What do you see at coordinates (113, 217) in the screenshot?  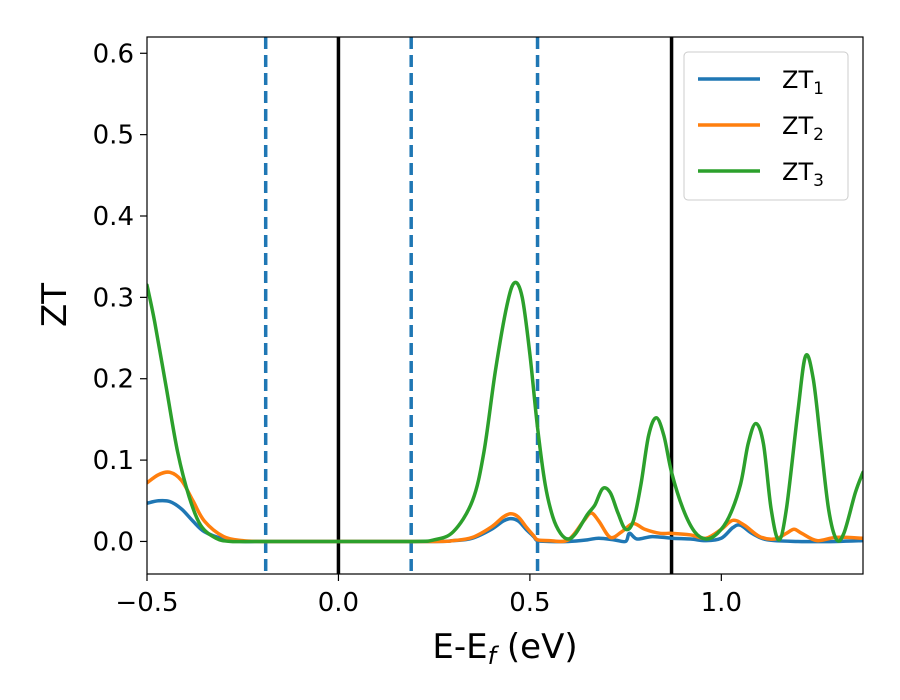 I see `y-tick-label: 0.4` at bounding box center [113, 217].